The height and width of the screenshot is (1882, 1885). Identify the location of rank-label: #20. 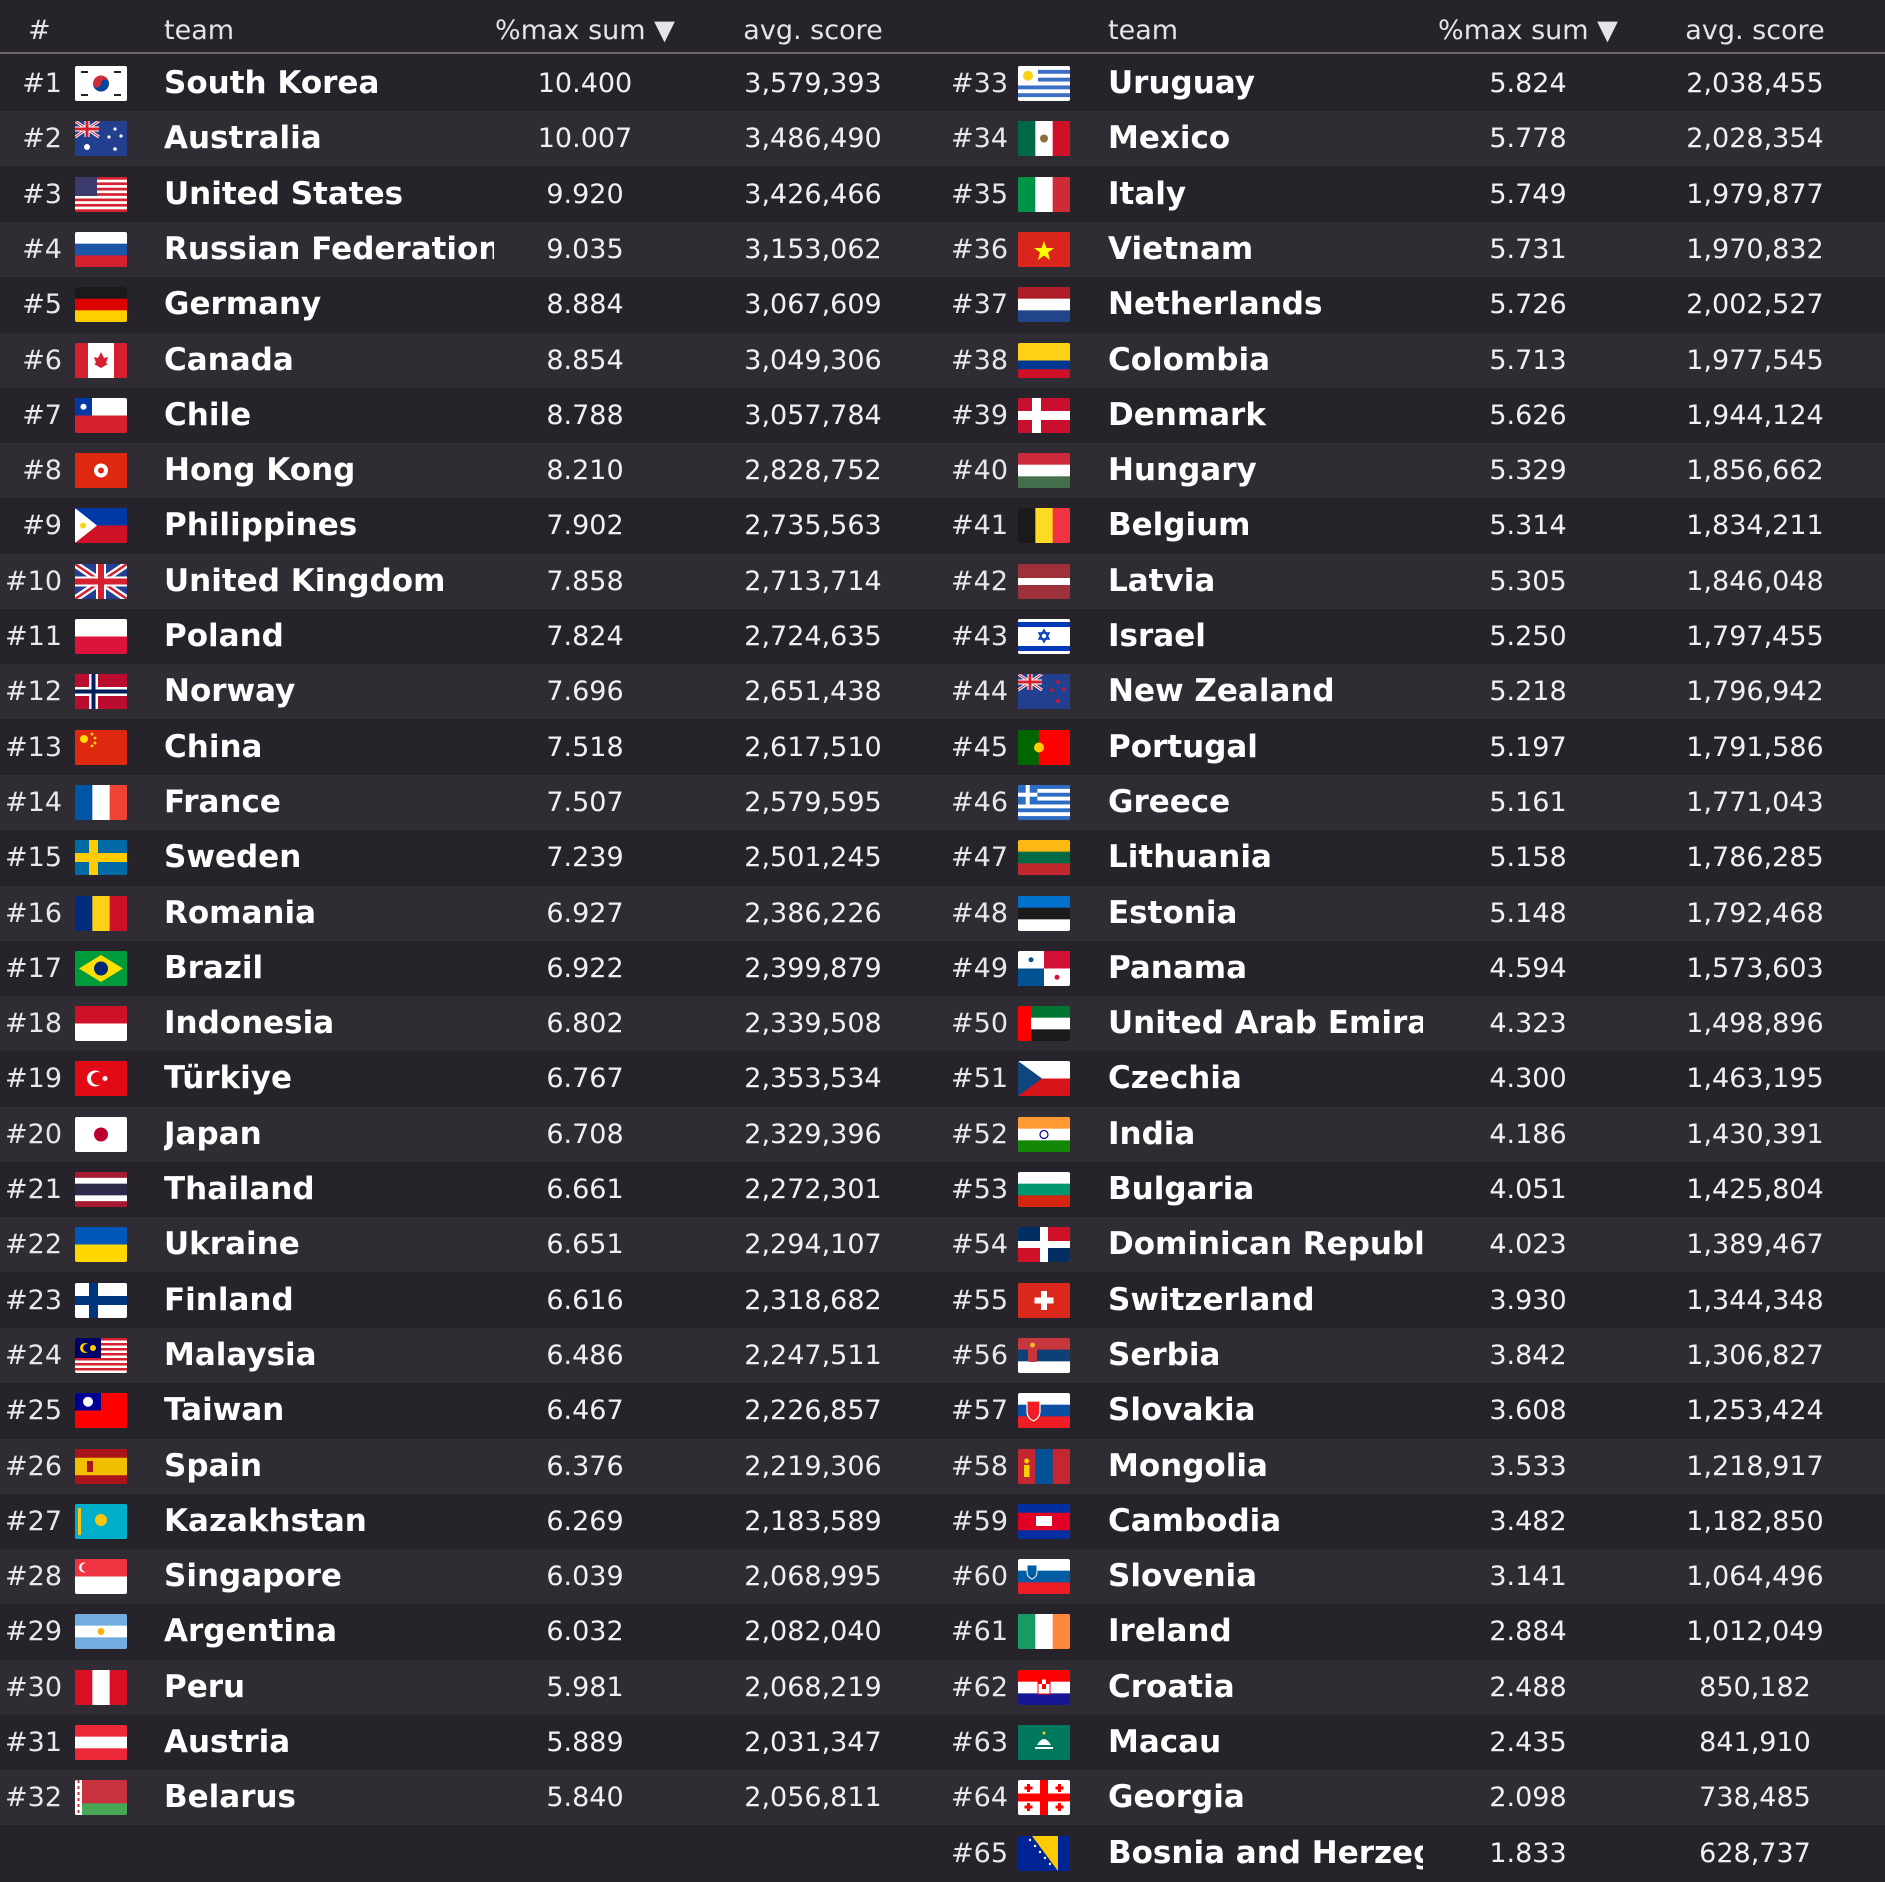
(33, 1134).